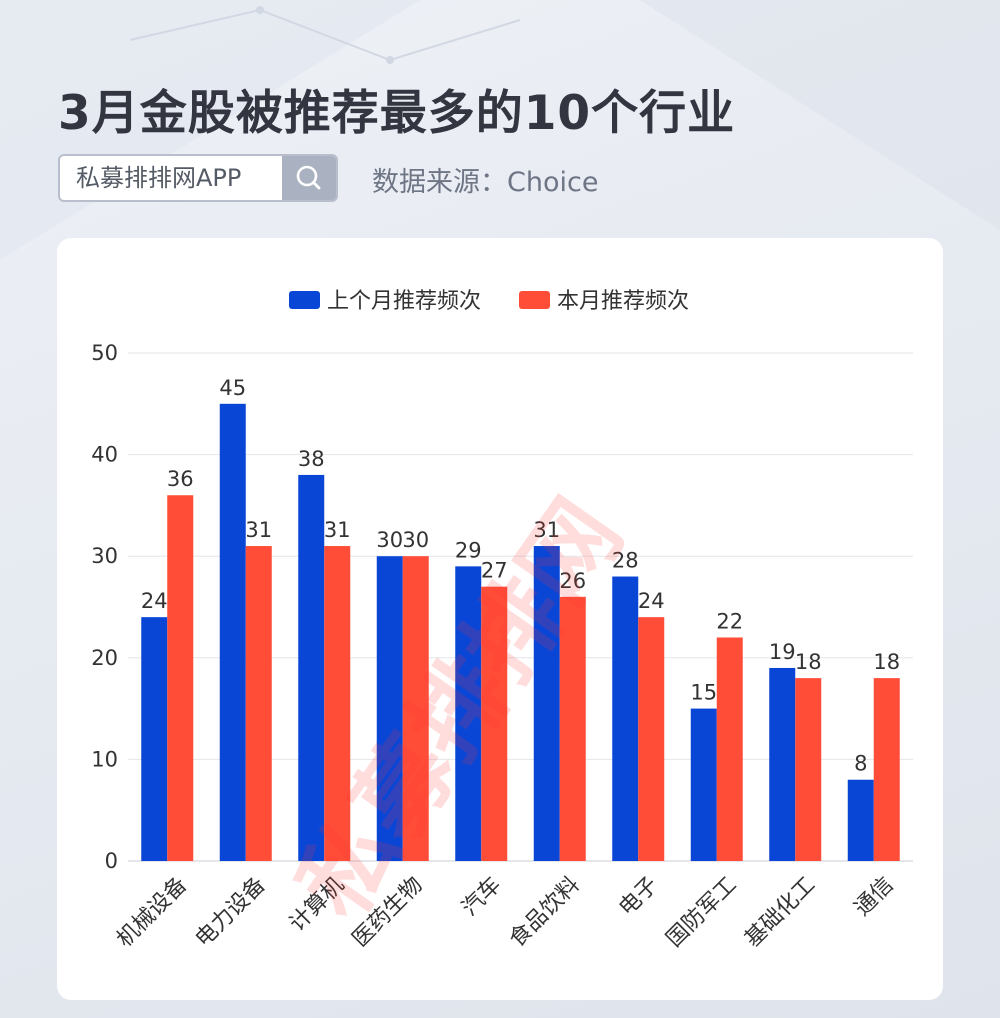 The width and height of the screenshot is (1000, 1018). I want to click on y-tick-label: 50, so click(104, 353).